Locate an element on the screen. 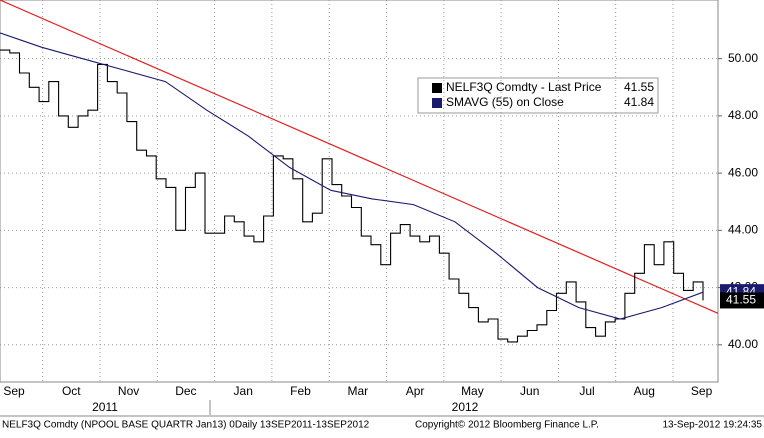 Image resolution: width=764 pixels, height=438 pixels. y-tick-label: 48.00 is located at coordinates (743, 115).